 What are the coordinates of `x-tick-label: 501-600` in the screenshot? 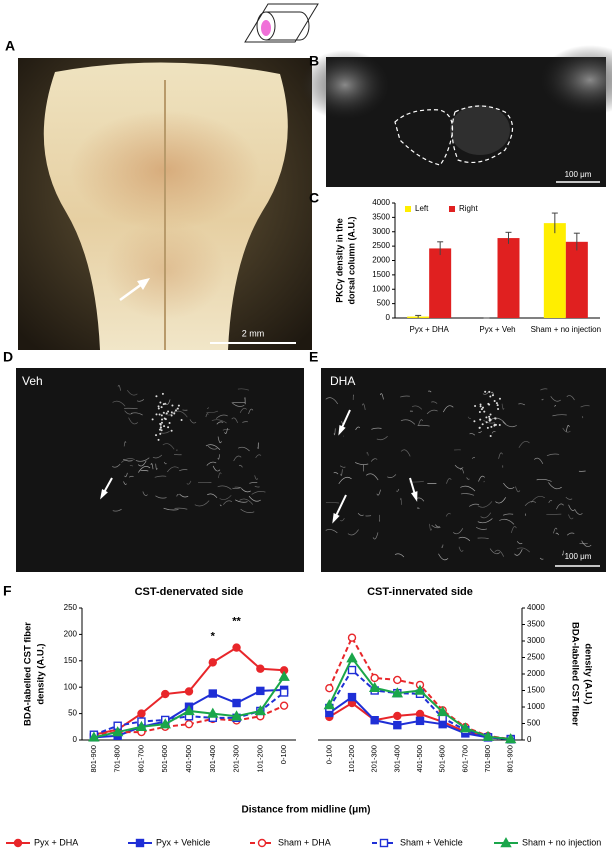 It's located at (442, 759).